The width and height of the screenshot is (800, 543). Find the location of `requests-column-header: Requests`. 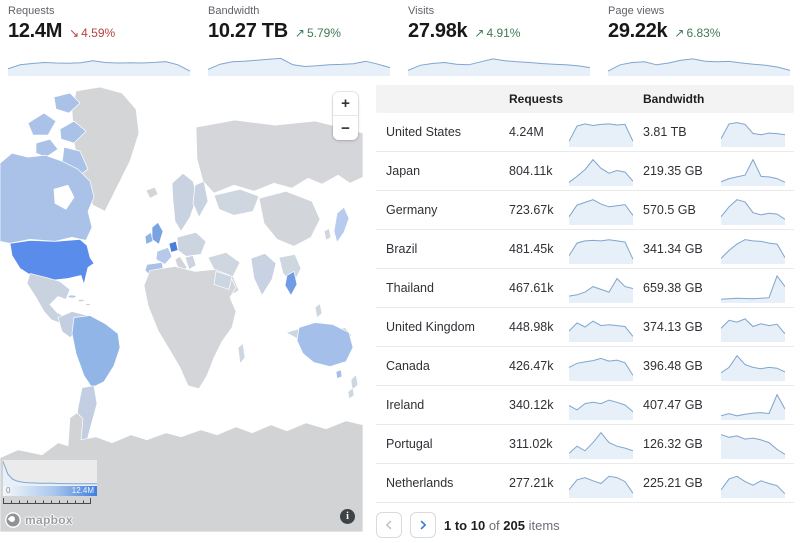

requests-column-header: Requests is located at coordinates (536, 99).